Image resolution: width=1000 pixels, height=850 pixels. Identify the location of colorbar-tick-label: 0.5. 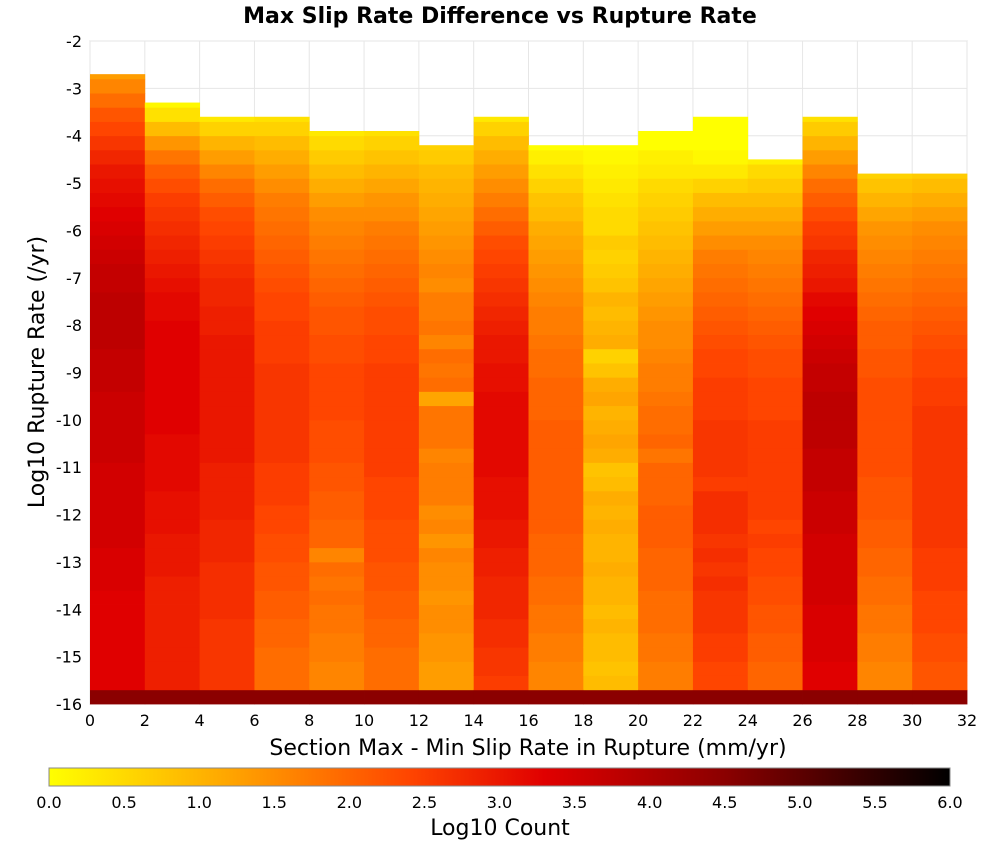
(123, 802).